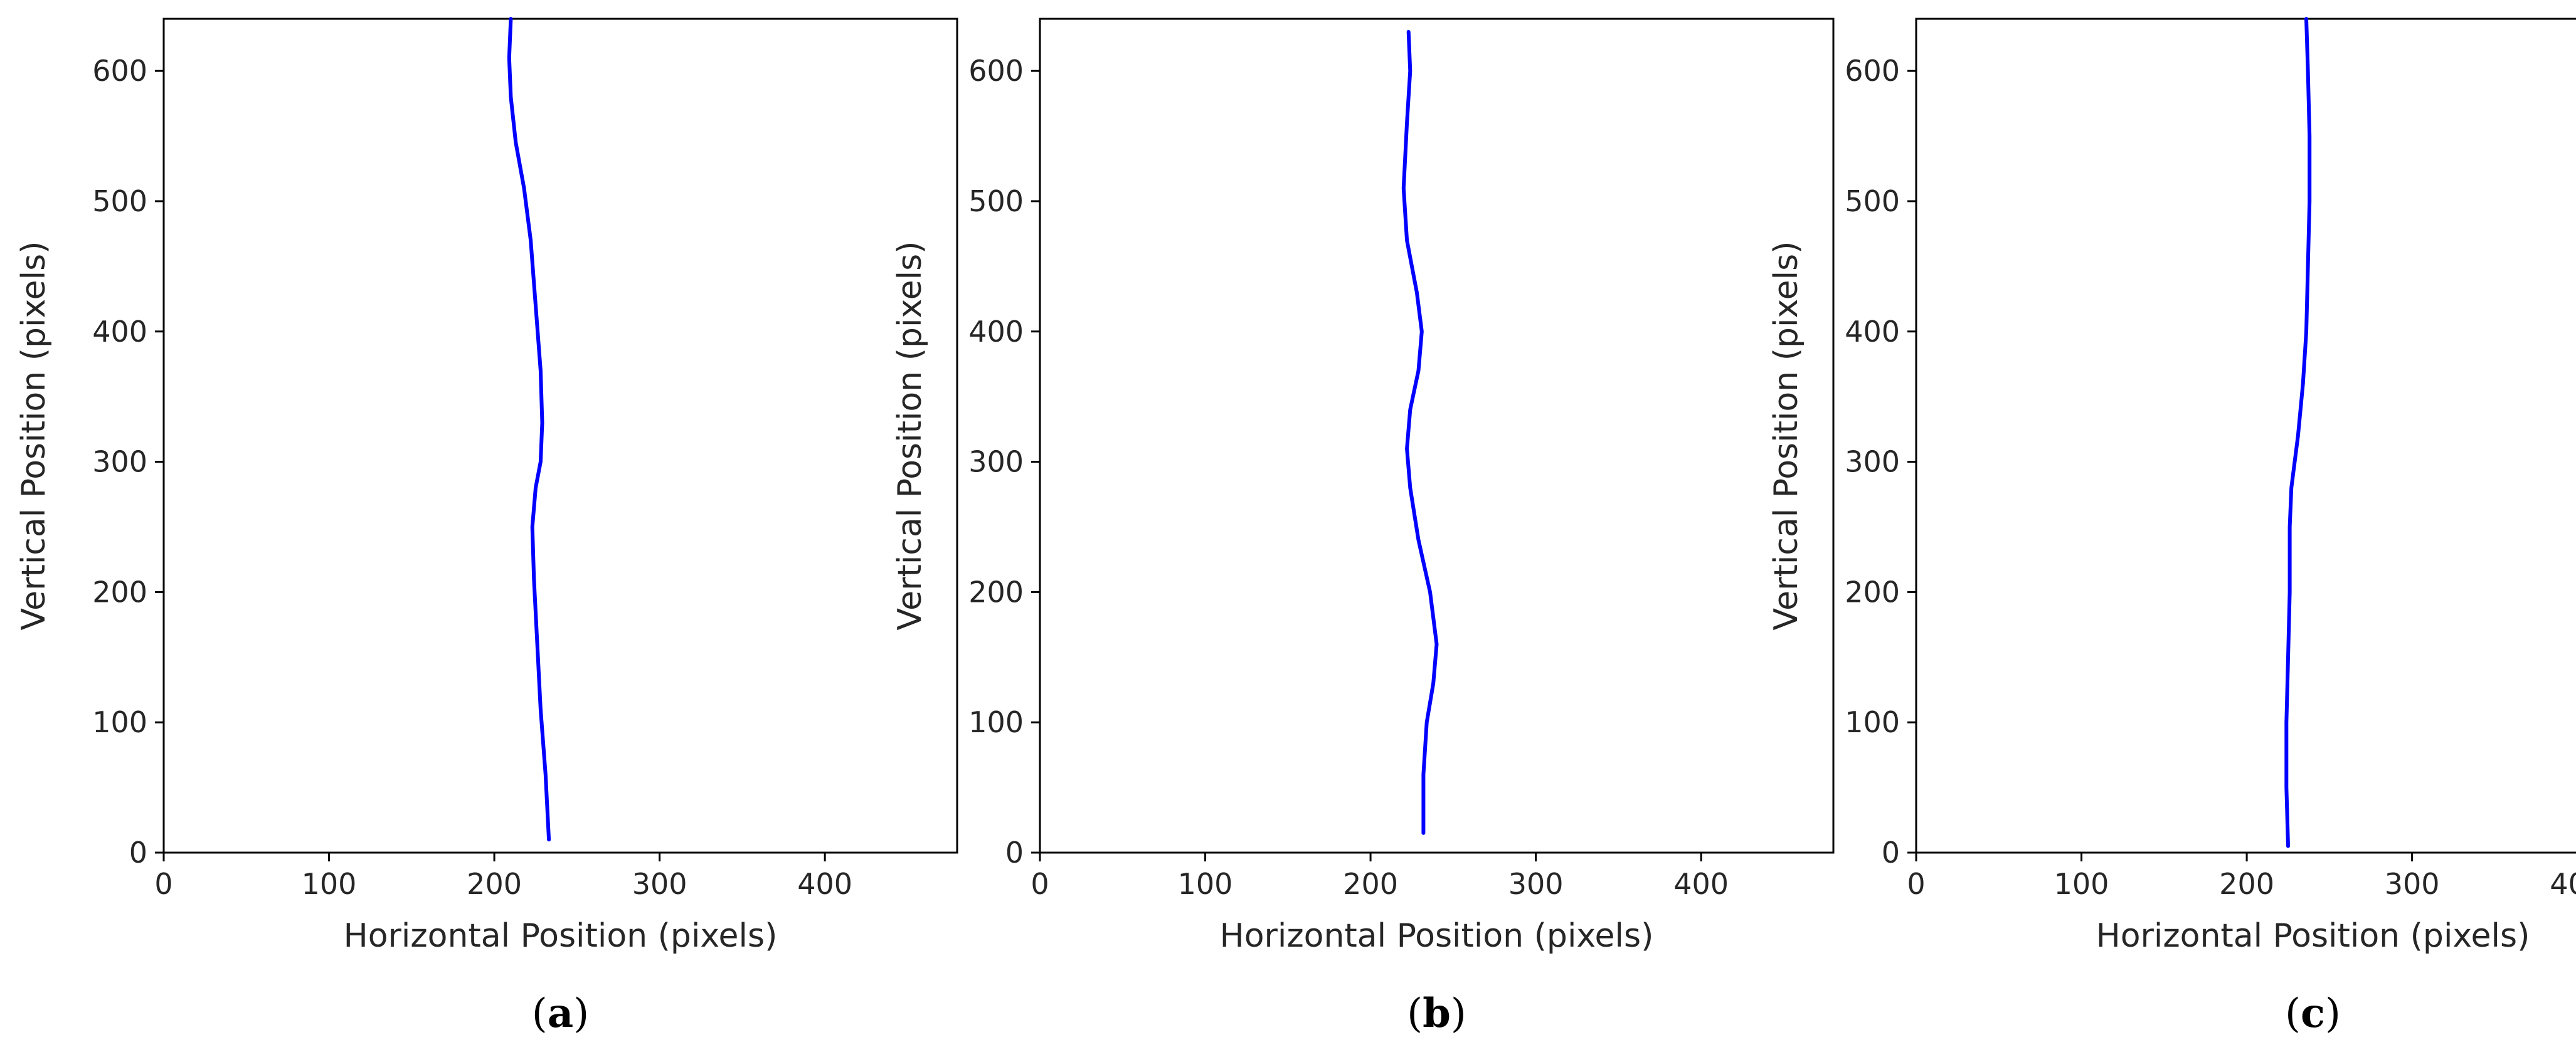  I want to click on panel-caption: (c), so click(2313, 1014).